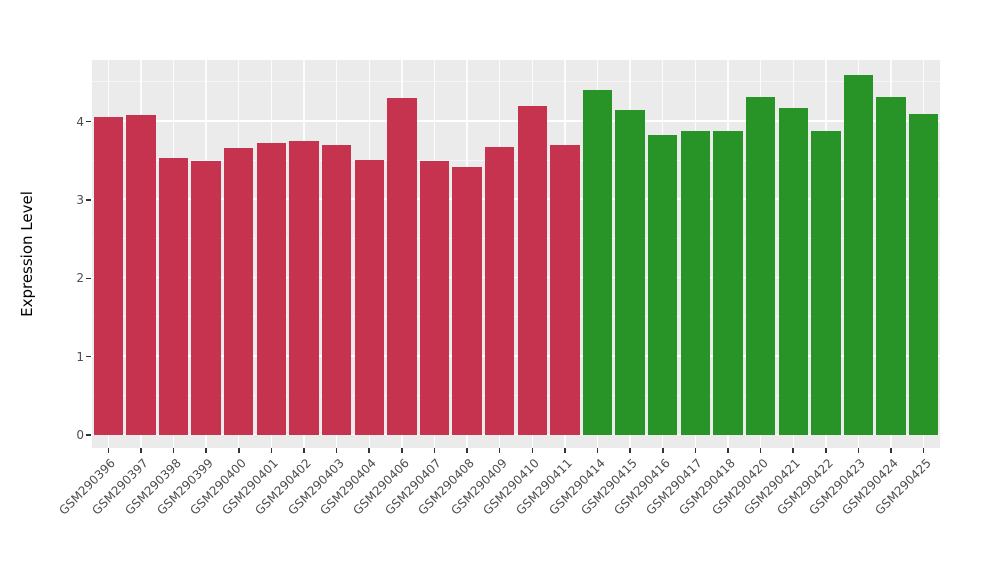 The width and height of the screenshot is (1000, 580). Describe the element at coordinates (80, 121) in the screenshot. I see `y-tick-label: 4` at that location.